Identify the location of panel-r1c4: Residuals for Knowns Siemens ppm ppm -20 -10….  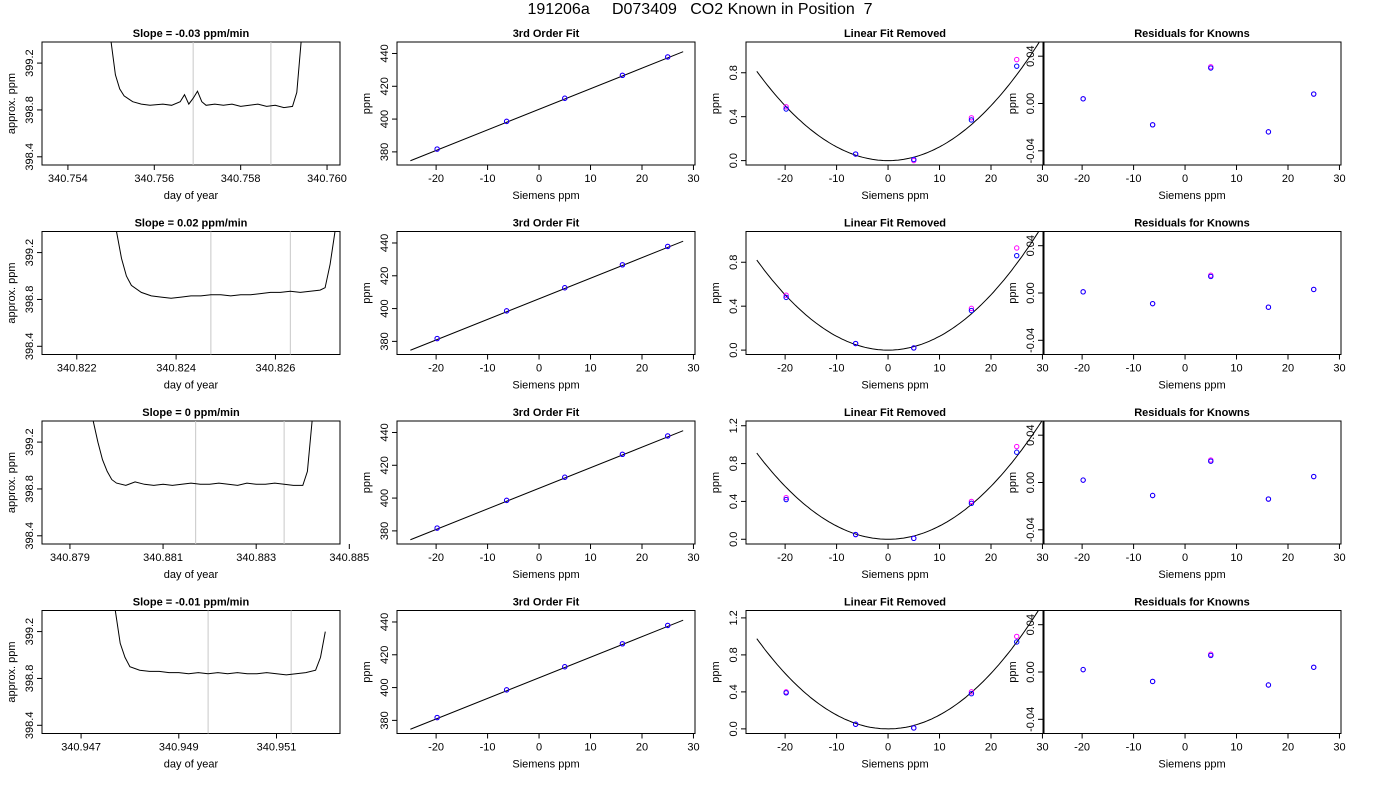
(1176, 115).